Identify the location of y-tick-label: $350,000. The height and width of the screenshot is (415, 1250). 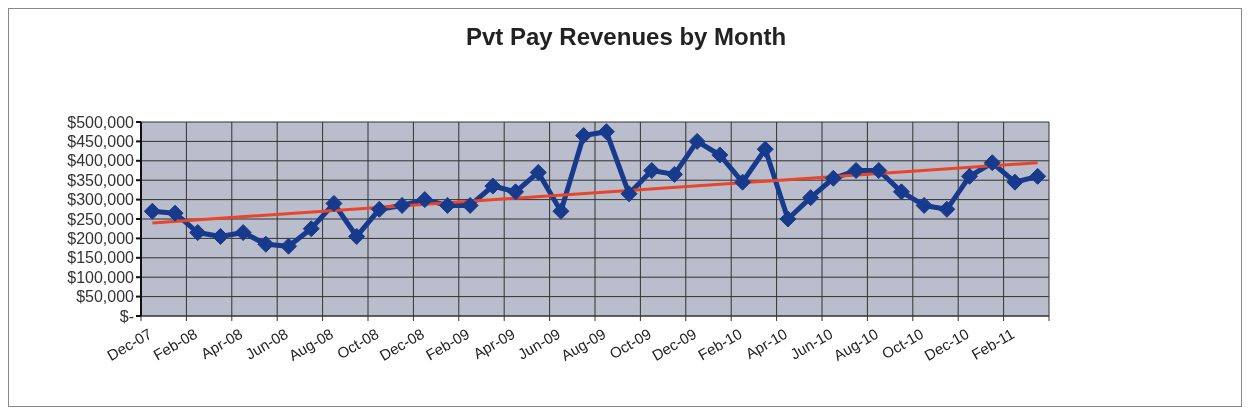
(101, 180).